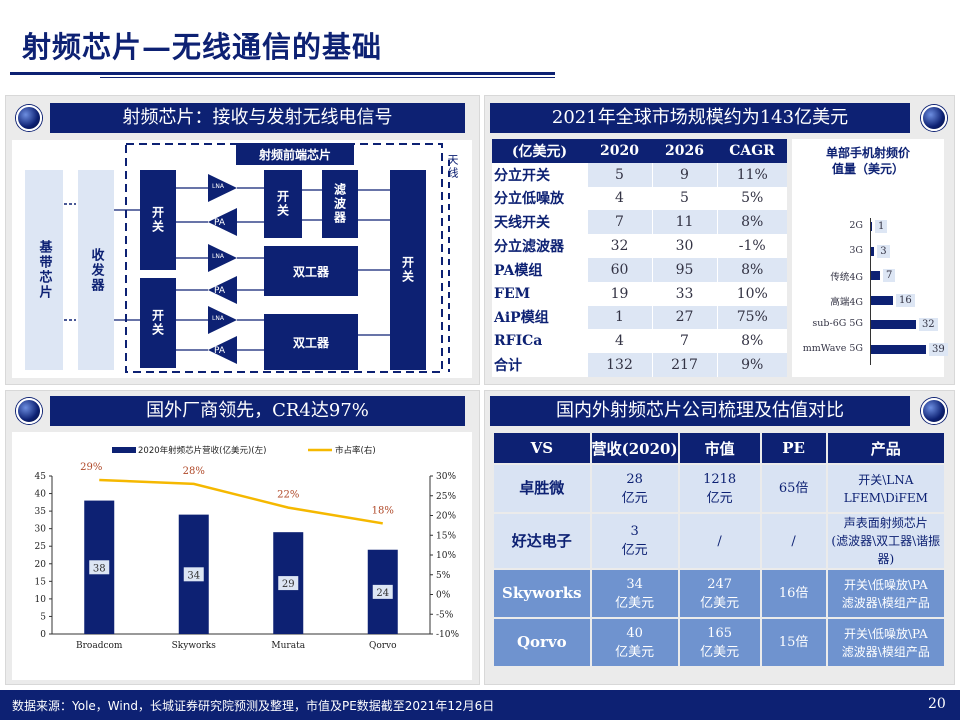 This screenshot has height=720, width=960. I want to click on company-mcap: /, so click(719, 541).